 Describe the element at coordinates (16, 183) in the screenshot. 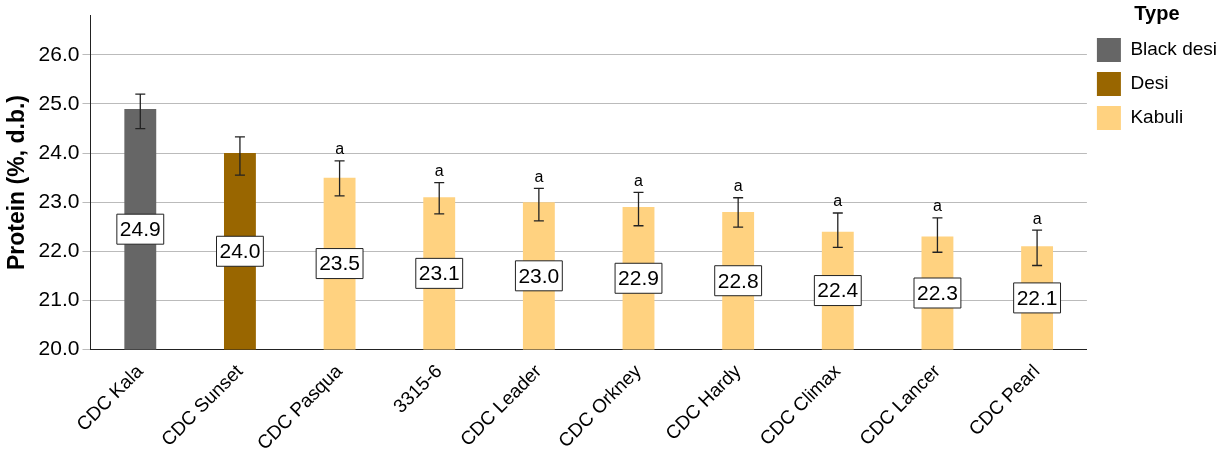

I see `y-axis-title: Protein (%, d.b.)` at that location.